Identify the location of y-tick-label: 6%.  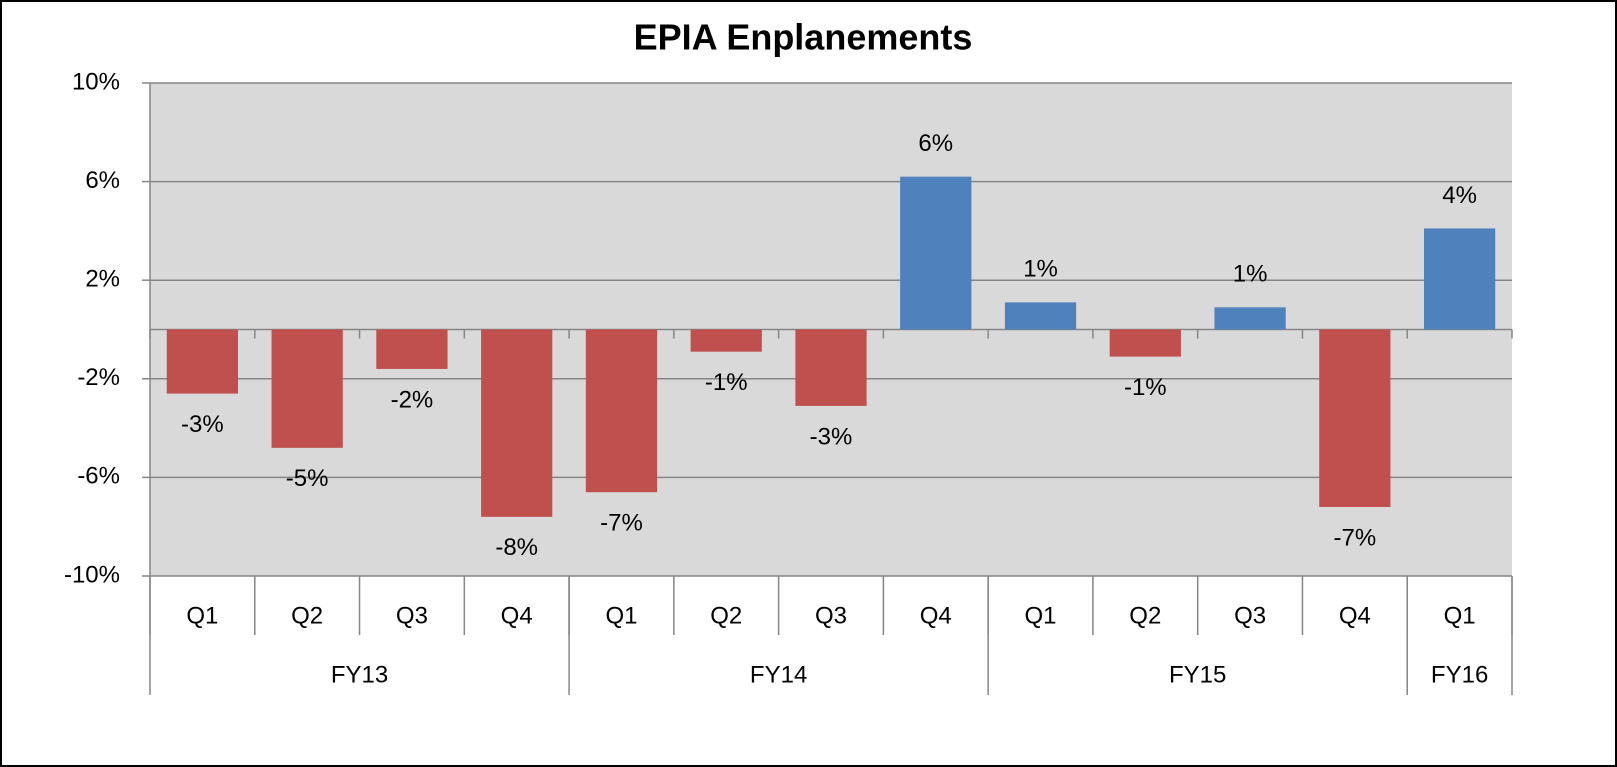
(102, 180).